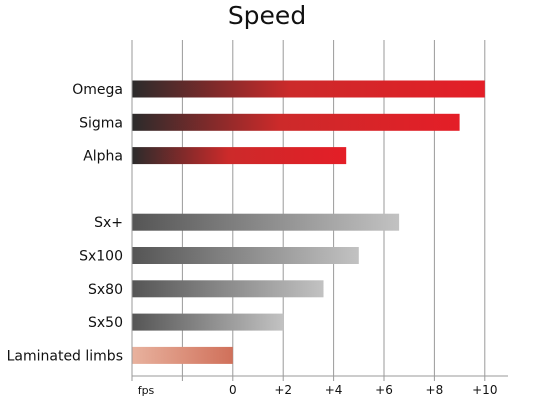  Describe the element at coordinates (267, 15) in the screenshot. I see `chart-title: Speed` at that location.